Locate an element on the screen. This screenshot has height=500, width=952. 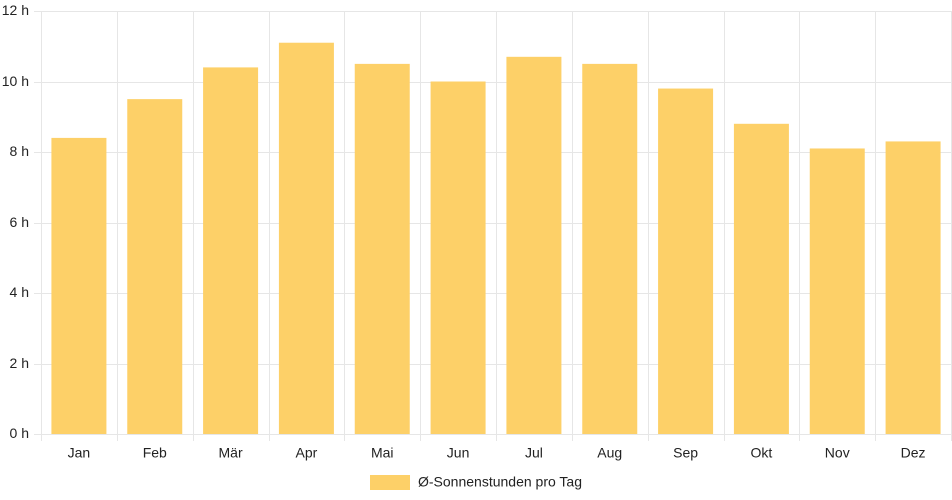
bar-aug is located at coordinates (610, 248).